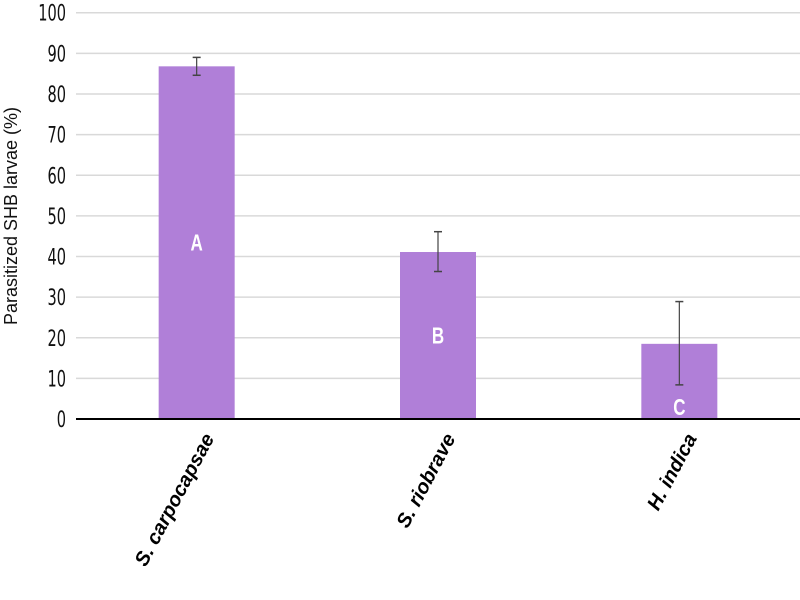  I want to click on y-tick-label: 70, so click(57, 135).